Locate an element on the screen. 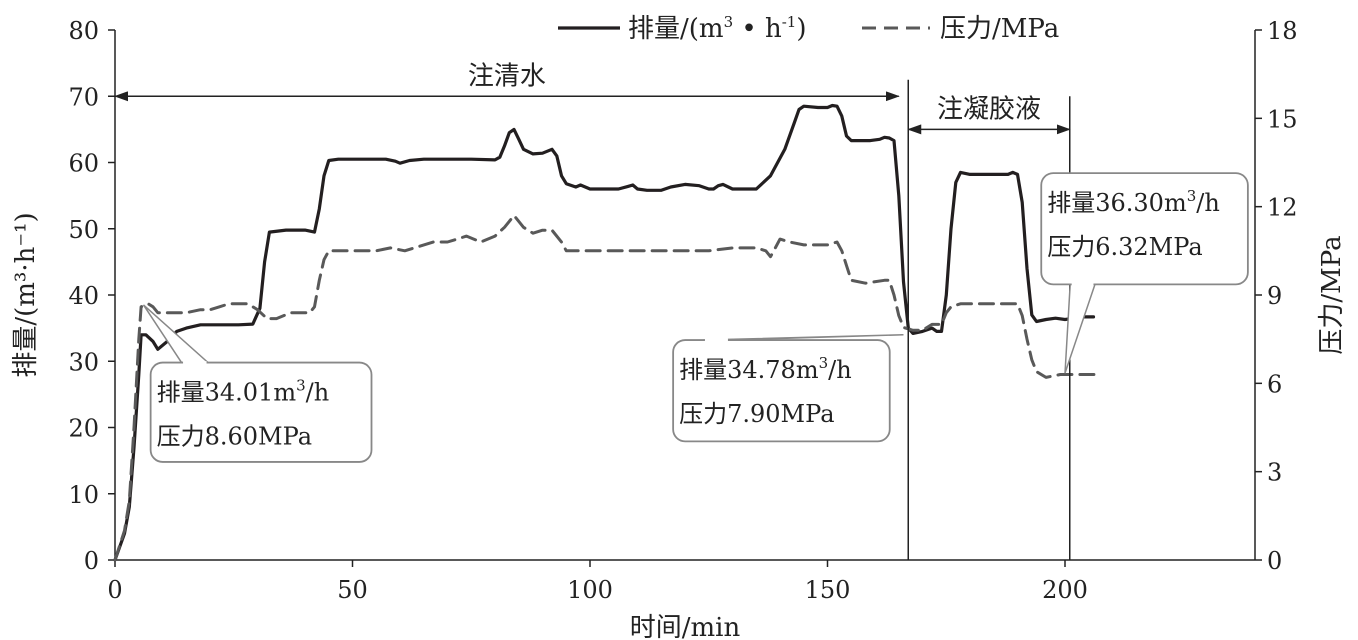 The width and height of the screenshot is (1358, 640). callout-pointer is located at coordinates (1080, 328).